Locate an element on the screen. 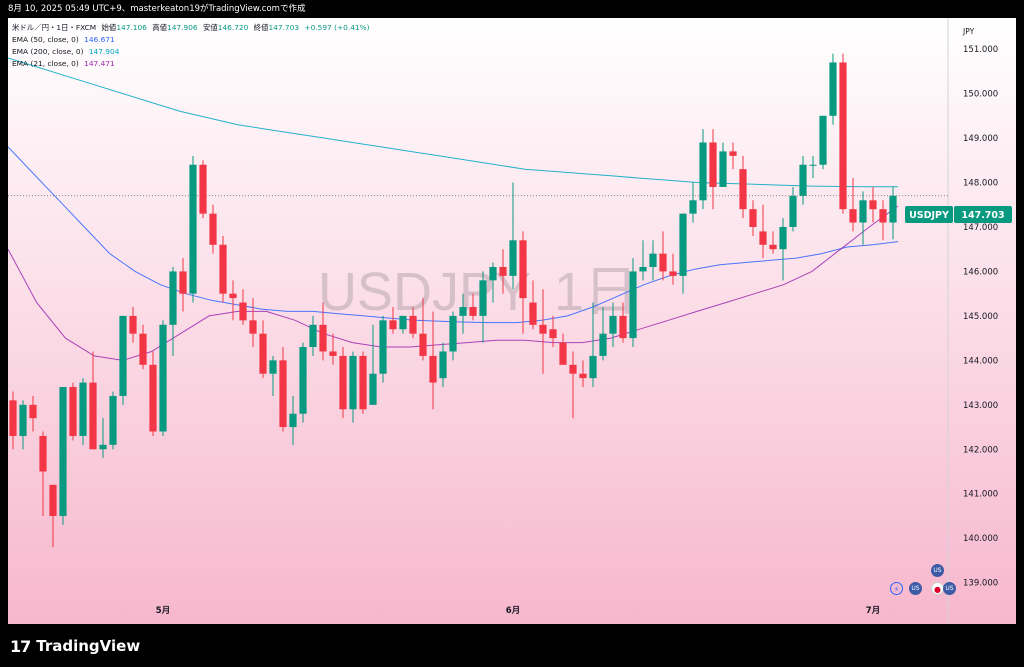 This screenshot has height=667, width=1024. ema200-value: 147.904 is located at coordinates (104, 51).